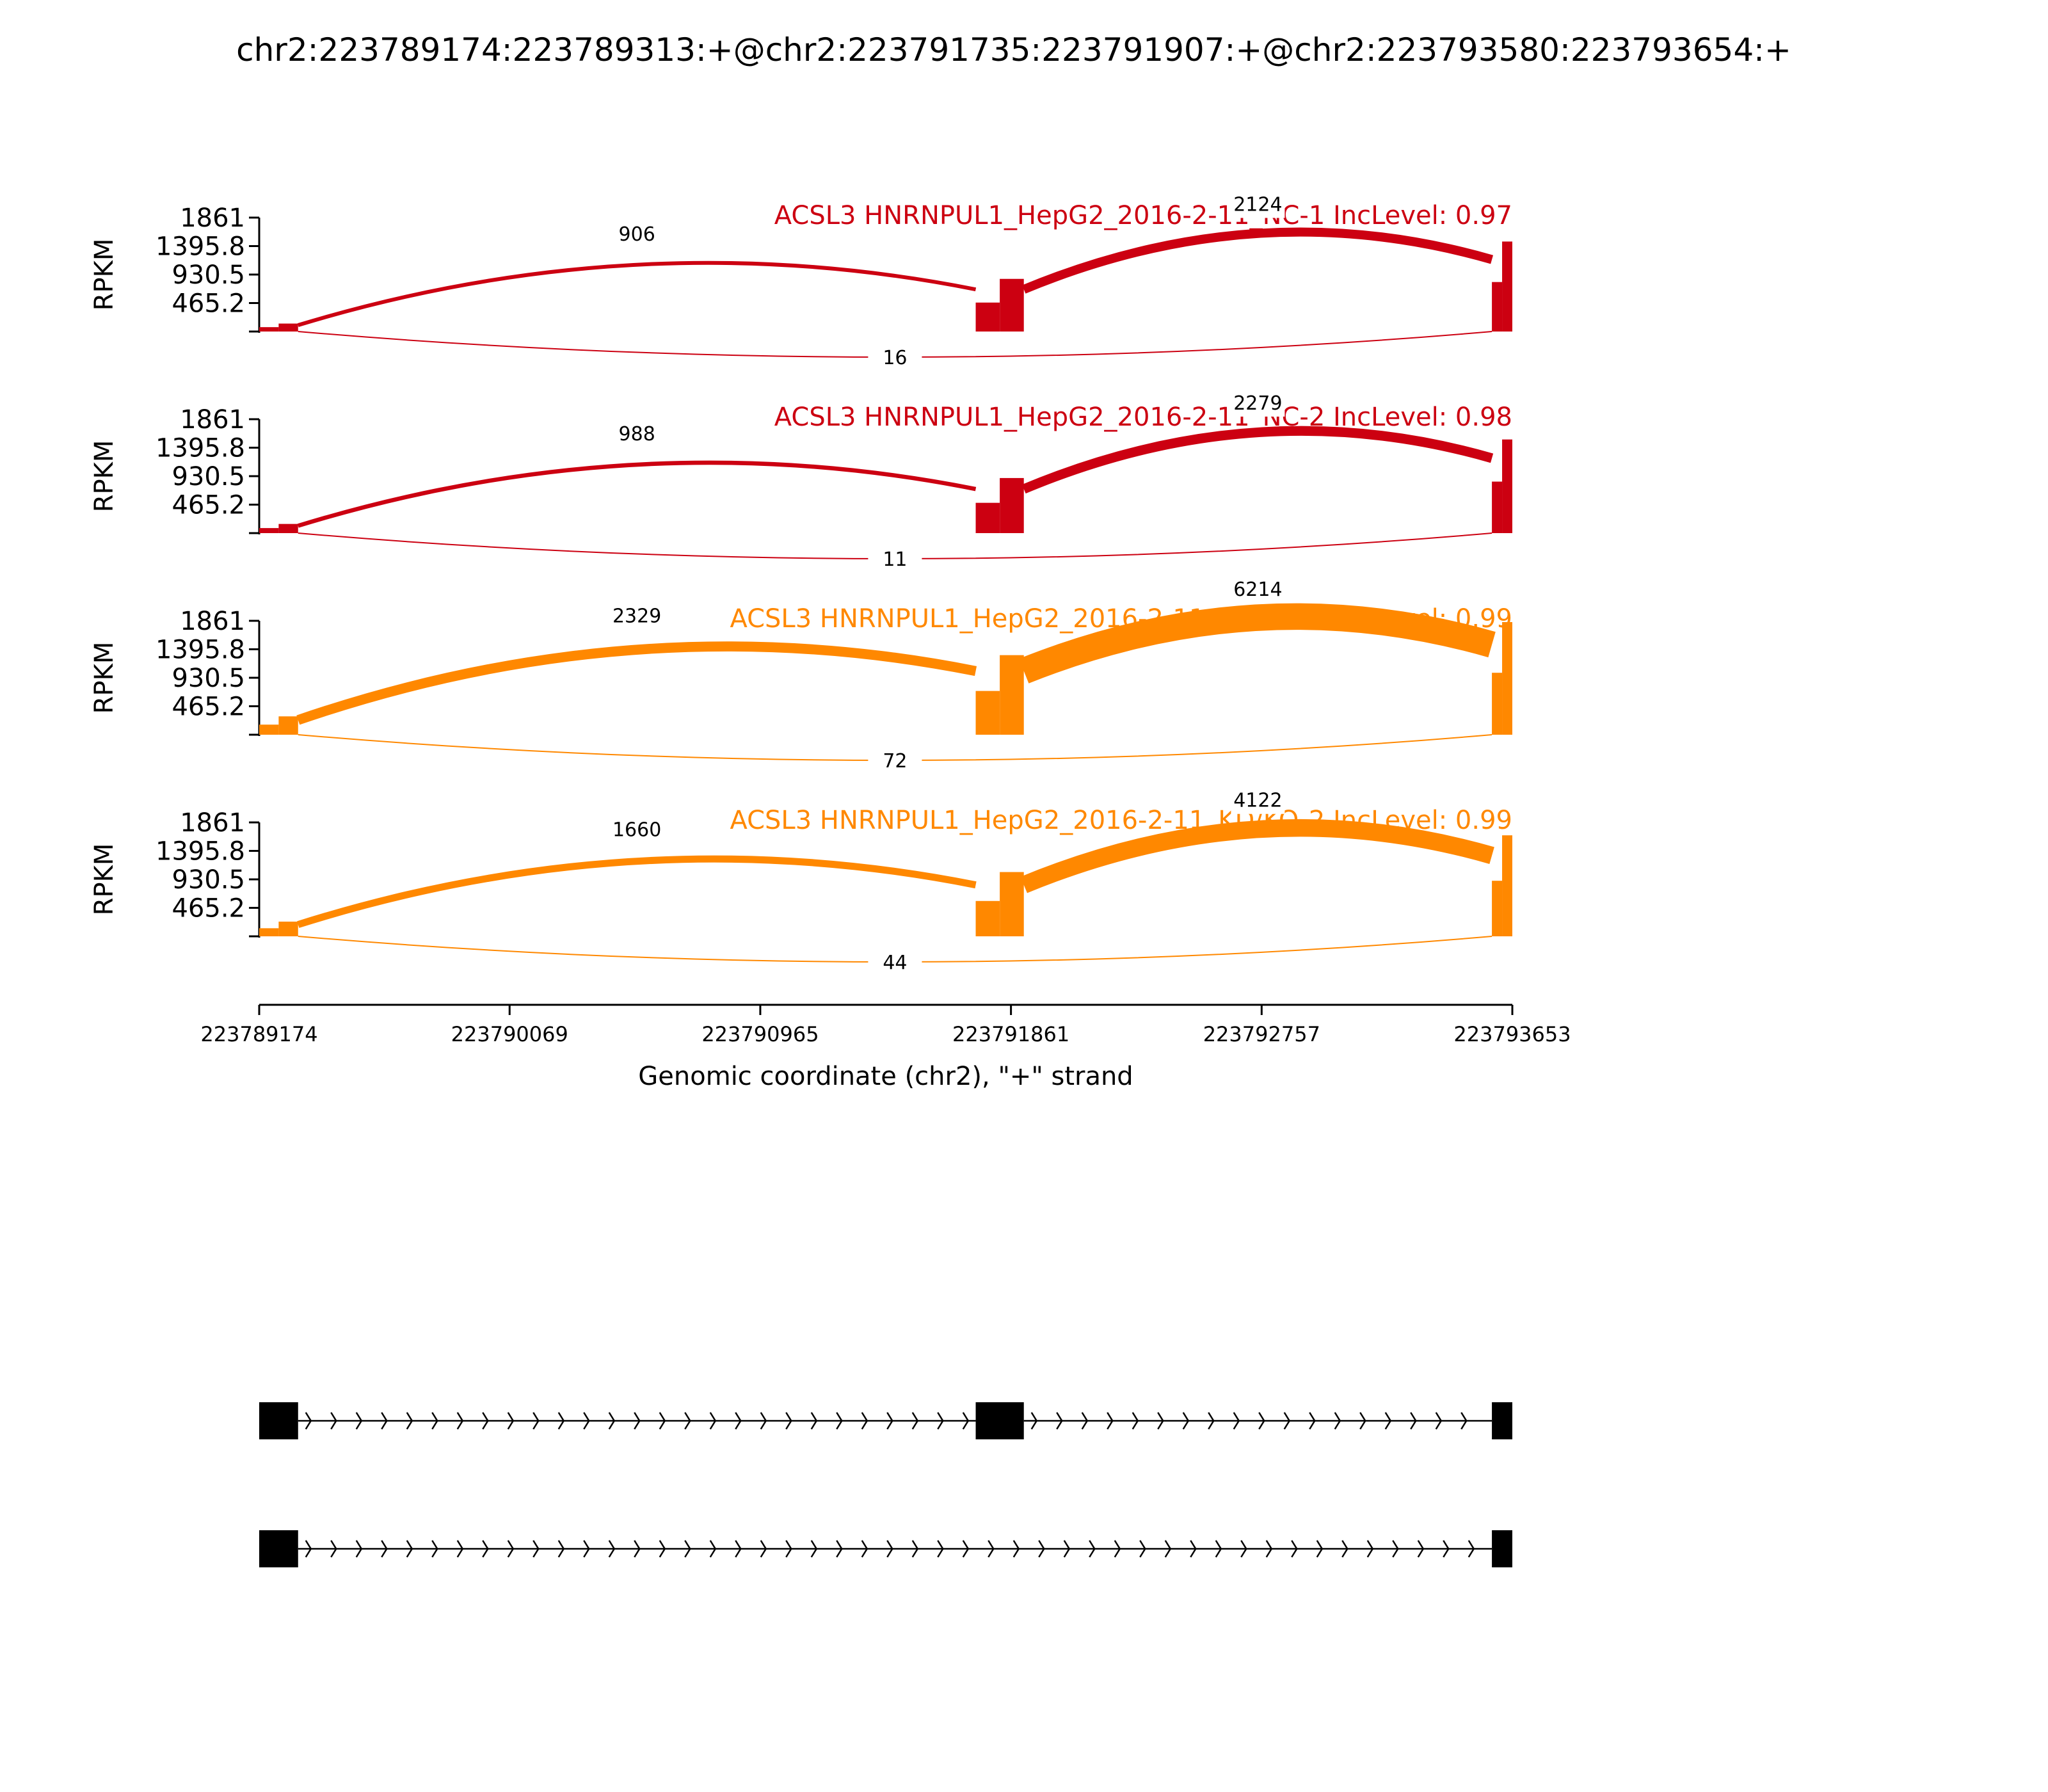 The width and height of the screenshot is (2048, 1792). I want to click on x-tick-label: 223792757, so click(1261, 1034).